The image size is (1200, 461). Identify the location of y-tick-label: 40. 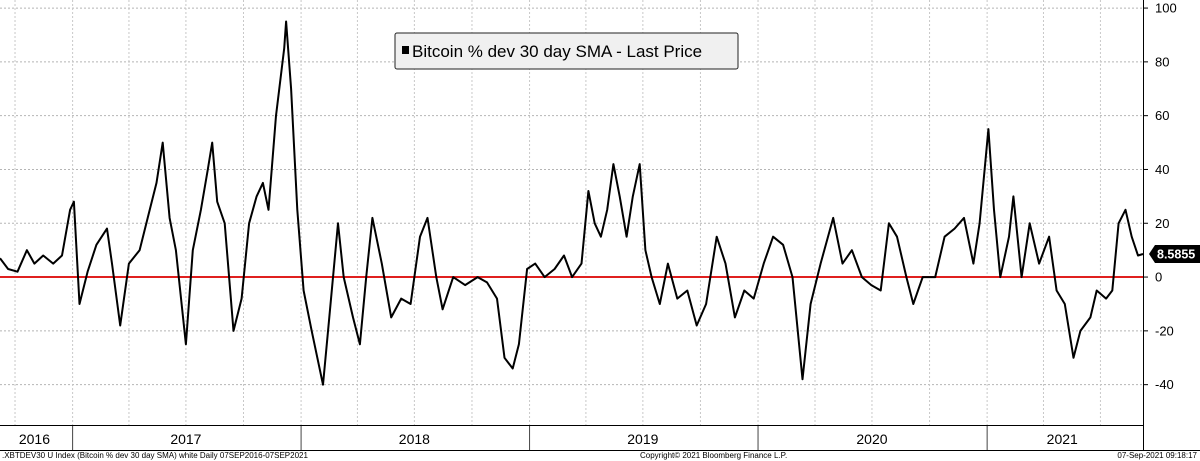
(1162, 169).